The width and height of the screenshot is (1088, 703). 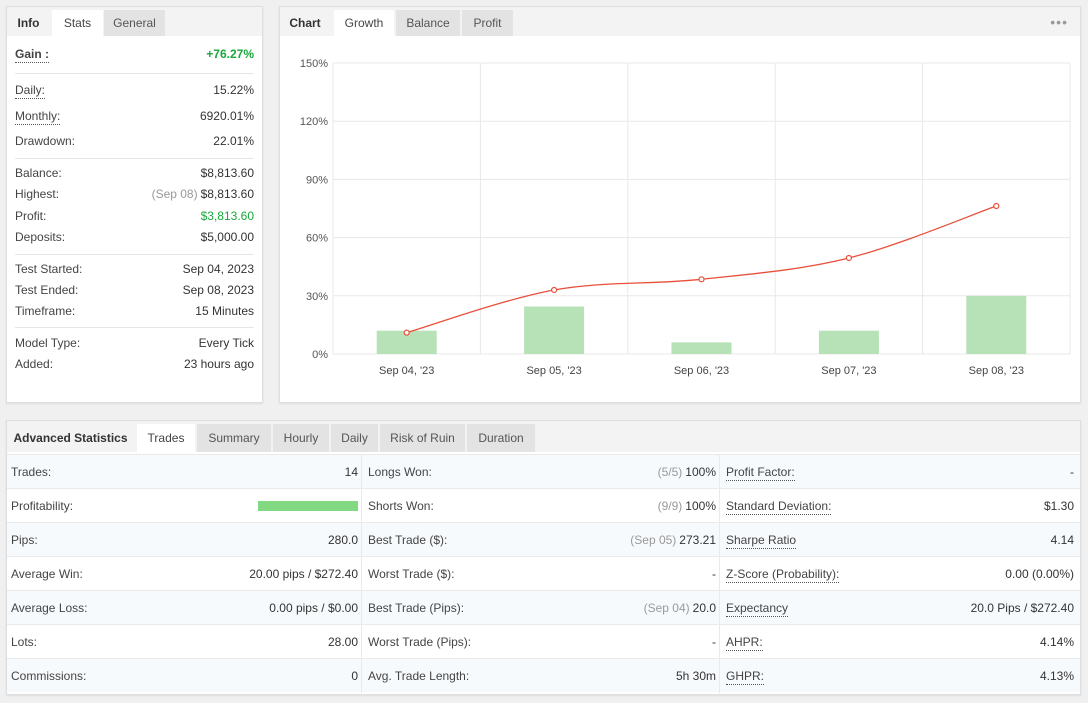 What do you see at coordinates (77, 23) in the screenshot?
I see `tab-stats: Stats` at bounding box center [77, 23].